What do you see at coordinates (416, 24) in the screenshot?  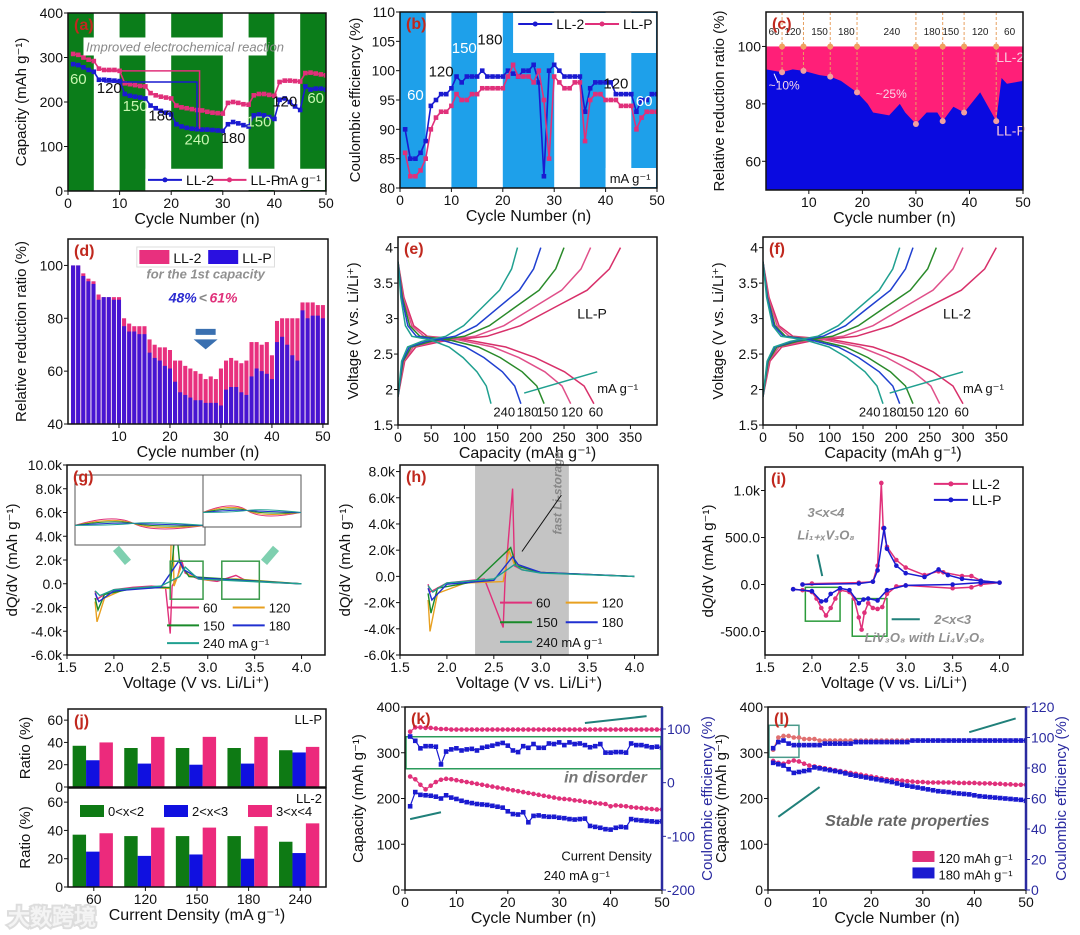 I see `panel-letter: (b)` at bounding box center [416, 24].